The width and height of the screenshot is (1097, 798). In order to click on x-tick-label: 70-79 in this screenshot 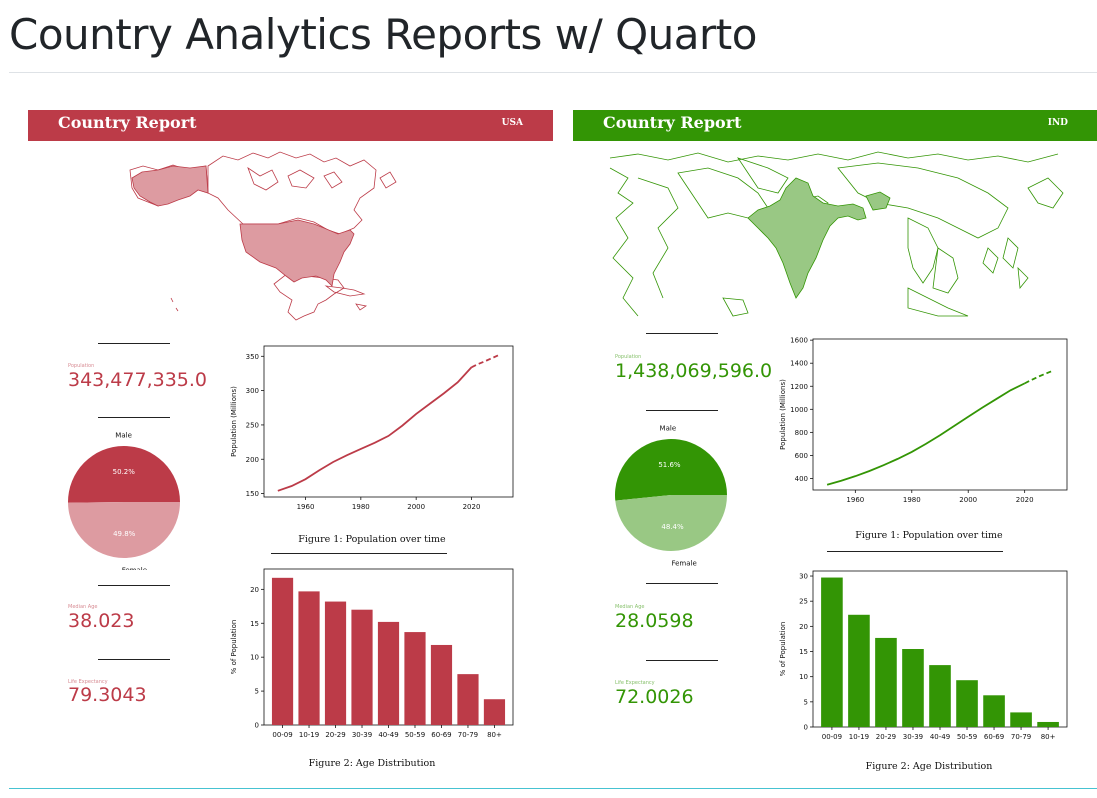, I will do `click(468, 735)`.